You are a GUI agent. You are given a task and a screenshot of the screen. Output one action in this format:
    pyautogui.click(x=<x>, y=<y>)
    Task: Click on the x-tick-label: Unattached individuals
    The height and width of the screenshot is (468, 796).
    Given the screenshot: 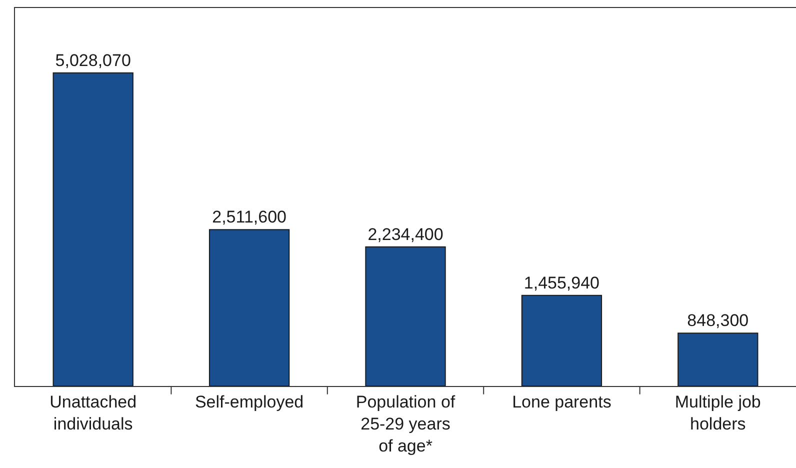 What is the action you would take?
    pyautogui.click(x=93, y=413)
    